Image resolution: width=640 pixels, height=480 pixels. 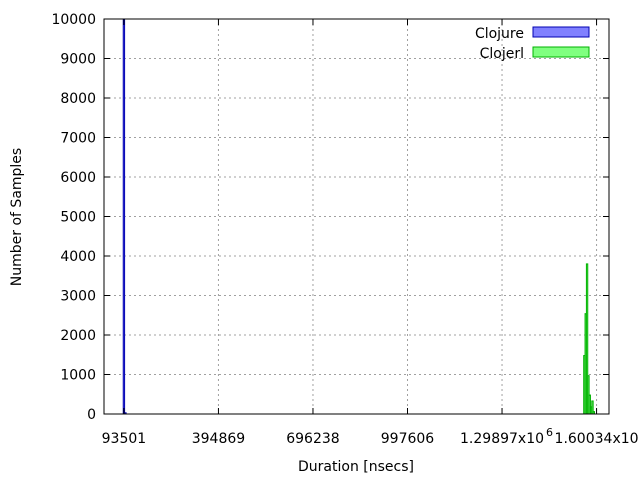 What do you see at coordinates (532, 44) in the screenshot?
I see `legend: Clojure Clojerl` at bounding box center [532, 44].